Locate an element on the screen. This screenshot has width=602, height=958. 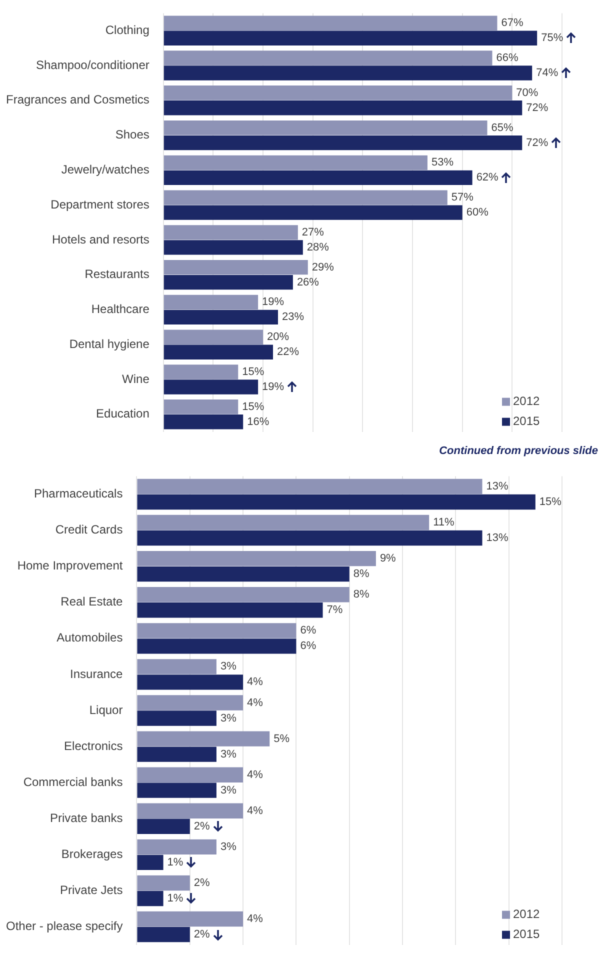
y-tick-label: Healthcare is located at coordinates (120, 309).